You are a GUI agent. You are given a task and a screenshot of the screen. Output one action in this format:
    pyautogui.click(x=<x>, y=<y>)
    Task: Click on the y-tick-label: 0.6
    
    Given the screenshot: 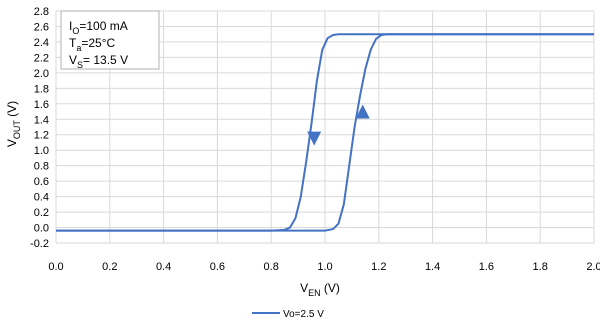 What is the action you would take?
    pyautogui.click(x=41, y=182)
    